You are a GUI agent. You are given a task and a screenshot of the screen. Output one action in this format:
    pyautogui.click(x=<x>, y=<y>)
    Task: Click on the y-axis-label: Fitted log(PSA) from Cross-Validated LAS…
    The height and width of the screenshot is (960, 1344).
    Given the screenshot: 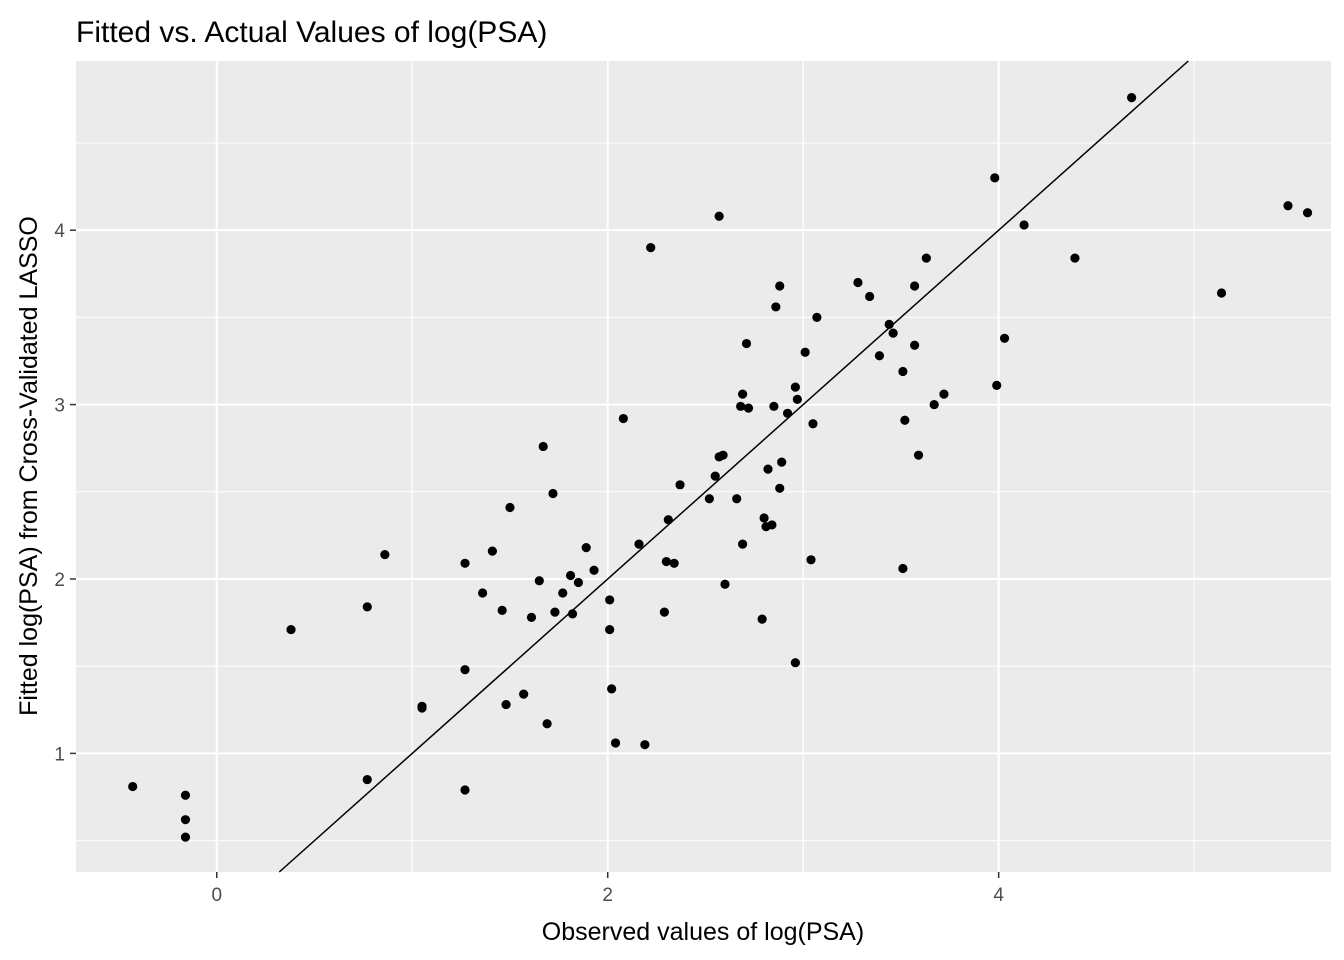 What is the action you would take?
    pyautogui.click(x=29, y=466)
    